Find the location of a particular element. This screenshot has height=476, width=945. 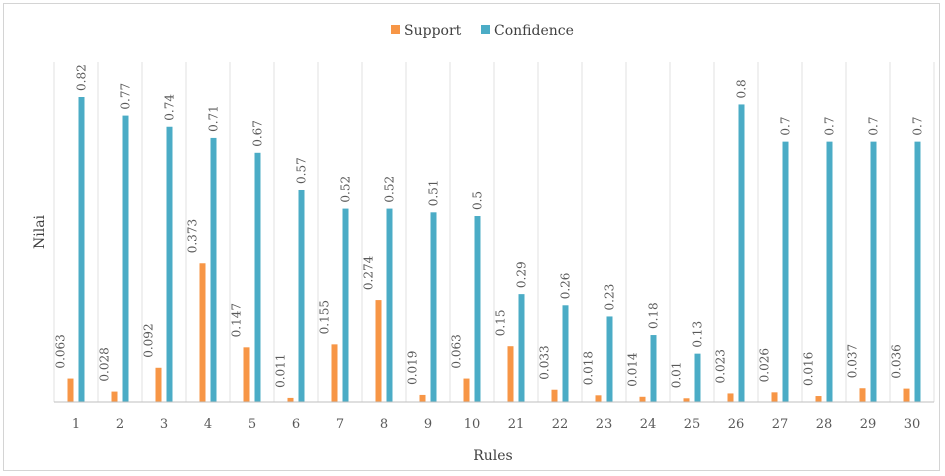

data-label-confidence-6: 0.57 is located at coordinates (302, 170).